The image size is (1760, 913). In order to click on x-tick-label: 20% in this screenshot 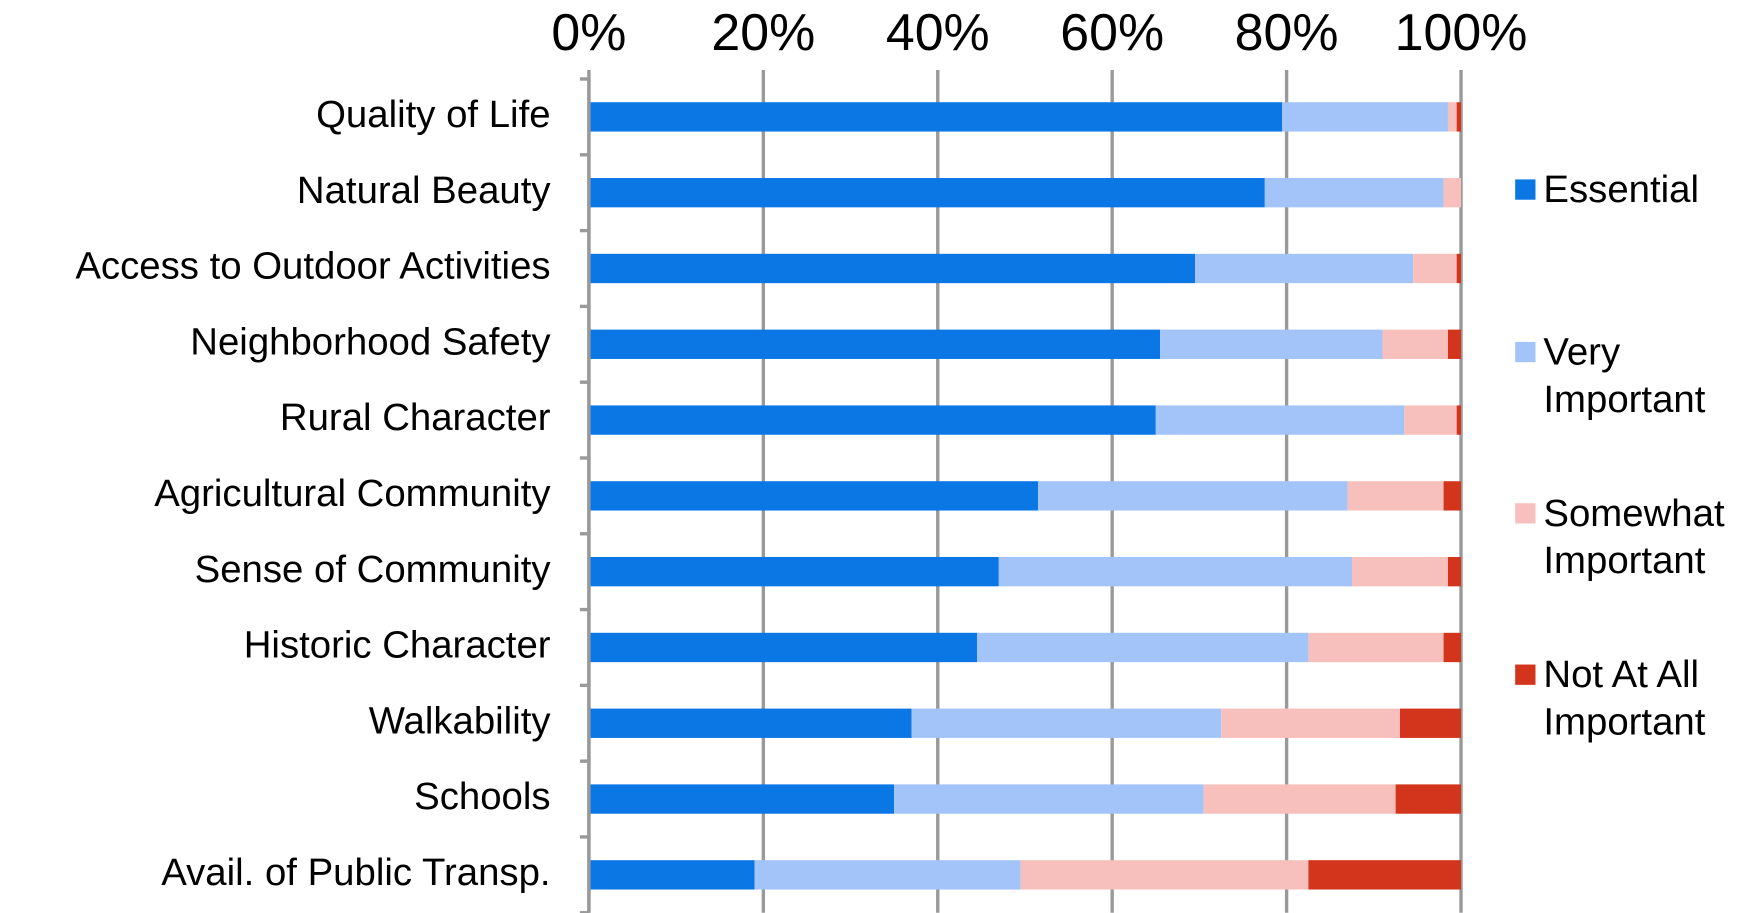, I will do `click(763, 32)`.